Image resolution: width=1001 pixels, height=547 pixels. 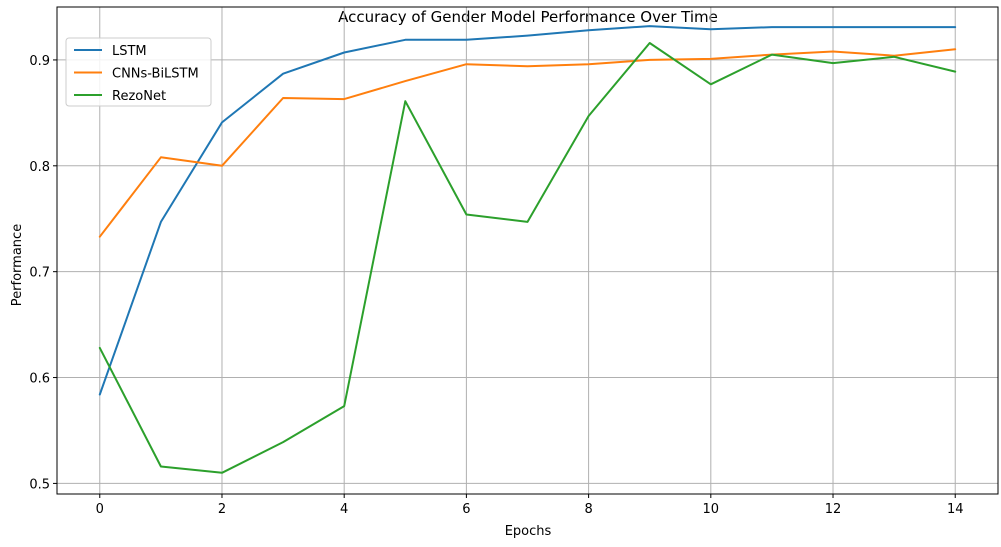 I want to click on y-axis-label: Performance, so click(x=17, y=265).